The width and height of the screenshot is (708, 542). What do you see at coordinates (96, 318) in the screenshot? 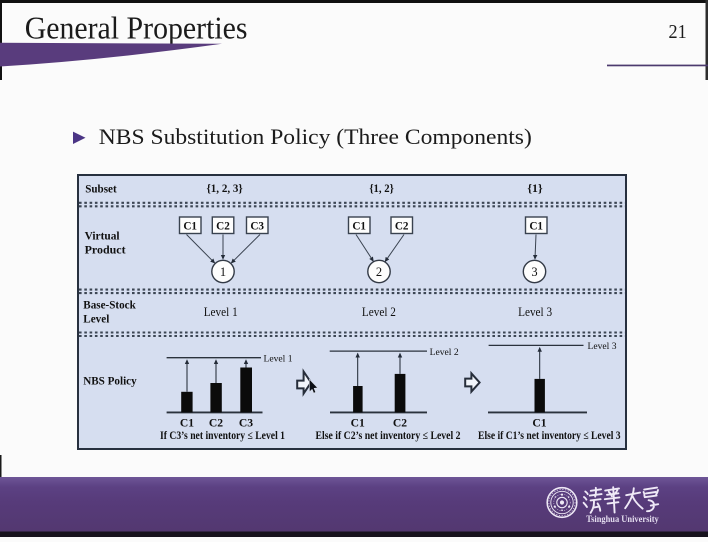
I see `svg-text: Level` at bounding box center [96, 318].